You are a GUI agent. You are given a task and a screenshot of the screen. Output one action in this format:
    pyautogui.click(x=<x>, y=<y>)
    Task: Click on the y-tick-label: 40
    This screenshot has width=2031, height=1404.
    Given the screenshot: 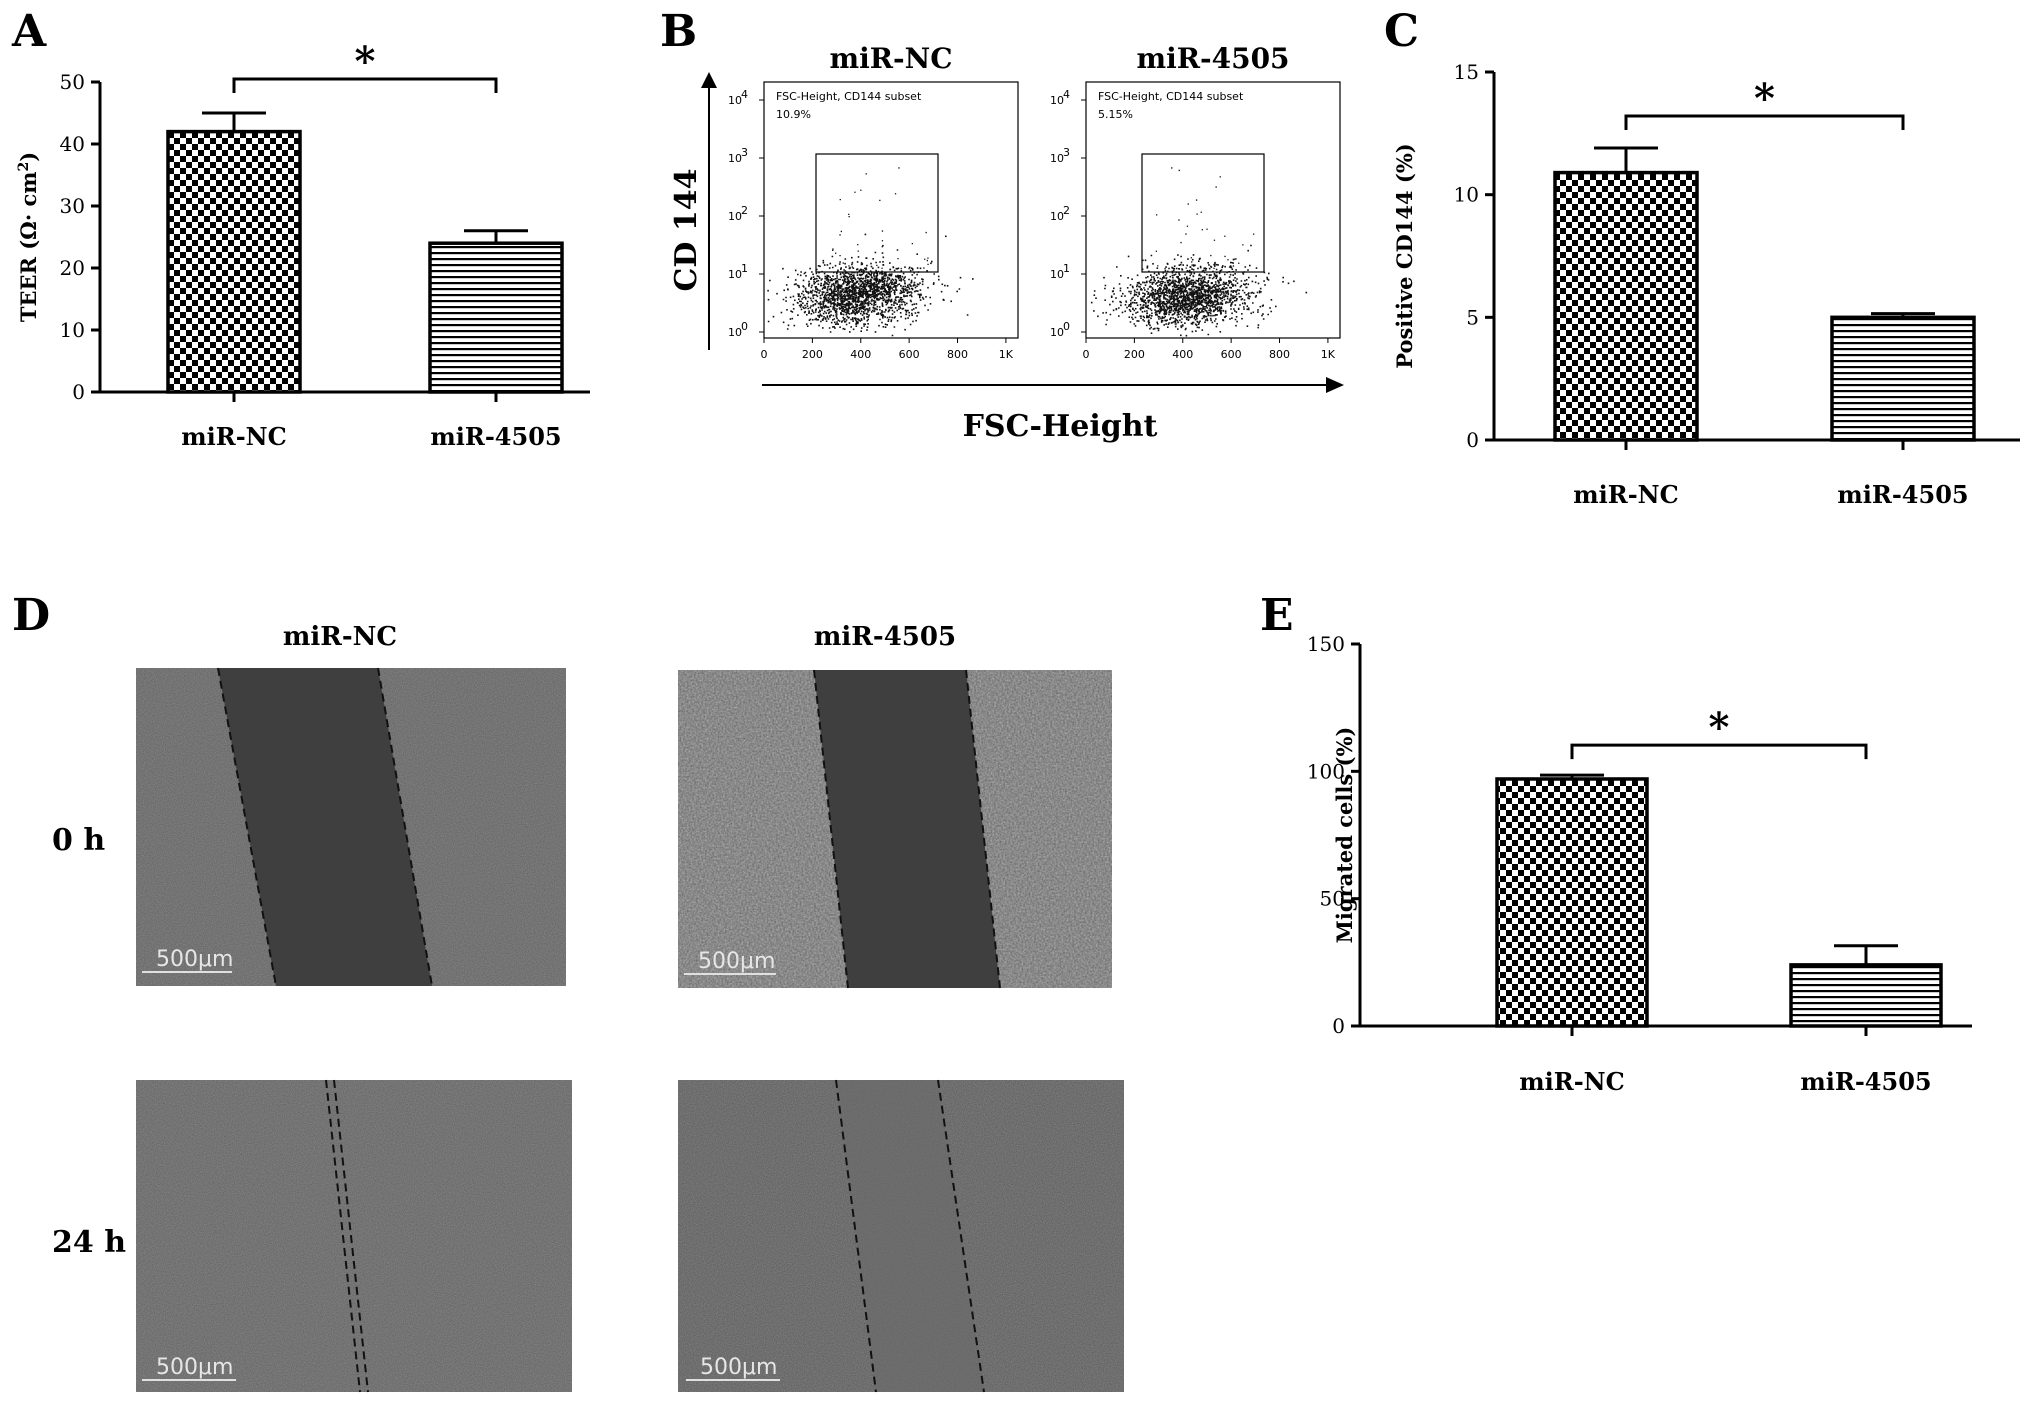 What is the action you would take?
    pyautogui.click(x=72, y=144)
    